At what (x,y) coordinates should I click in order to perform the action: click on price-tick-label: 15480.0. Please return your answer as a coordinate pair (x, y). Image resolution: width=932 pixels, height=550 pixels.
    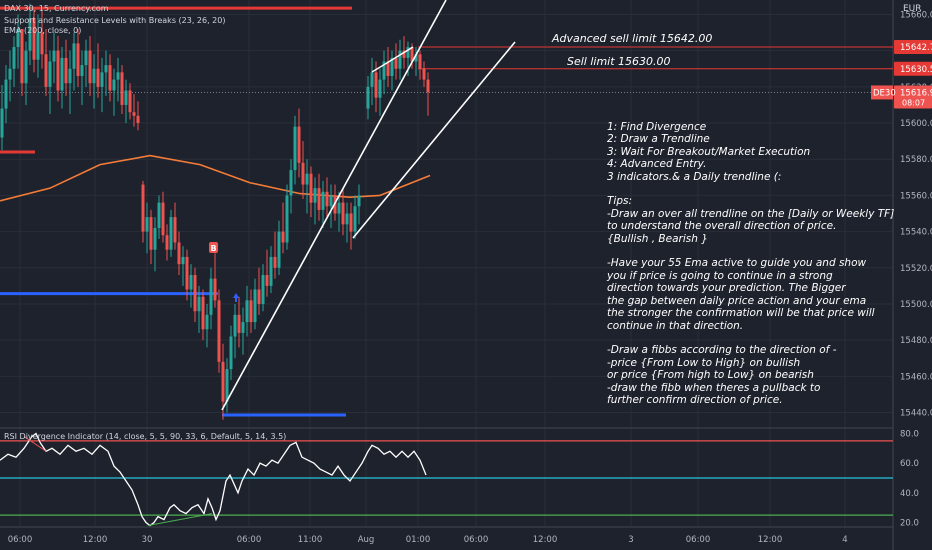
    Looking at the image, I should click on (916, 341).